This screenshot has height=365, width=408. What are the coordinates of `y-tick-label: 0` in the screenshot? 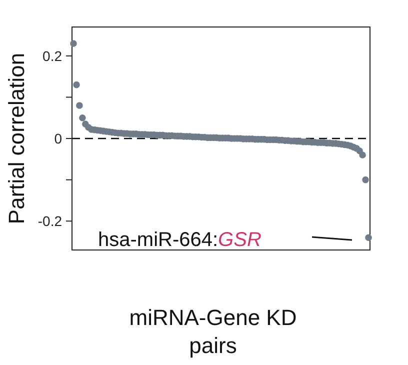 It's located at (58, 138).